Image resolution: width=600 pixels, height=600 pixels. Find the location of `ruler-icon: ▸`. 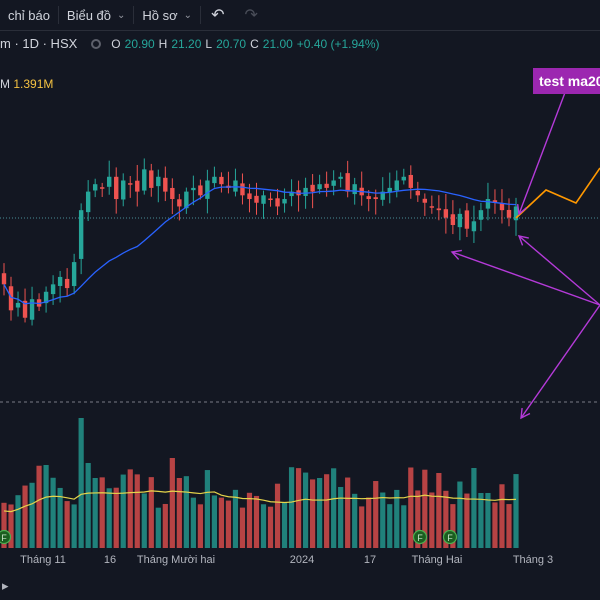

ruler-icon: ▸ is located at coordinates (5, 585).